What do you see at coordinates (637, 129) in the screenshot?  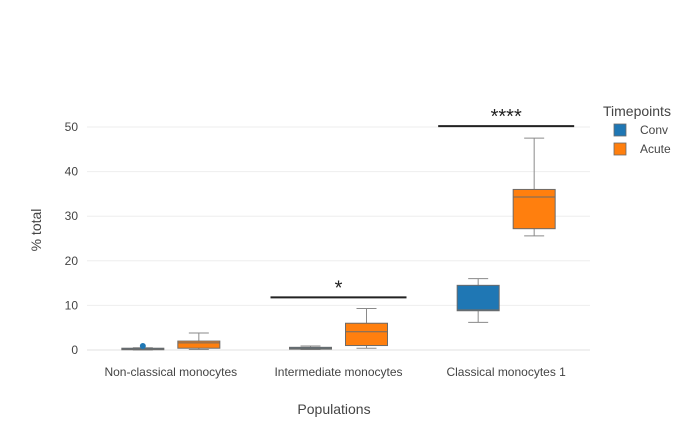 I see `legend: Timepoints Conv Acute` at bounding box center [637, 129].